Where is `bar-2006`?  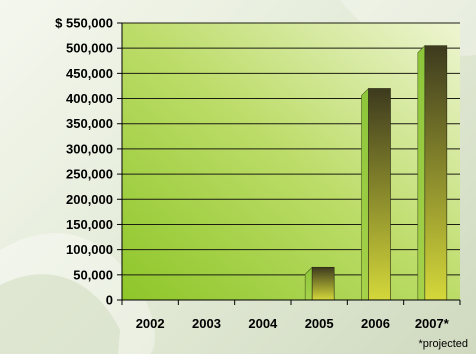 bar-2006 is located at coordinates (376, 194).